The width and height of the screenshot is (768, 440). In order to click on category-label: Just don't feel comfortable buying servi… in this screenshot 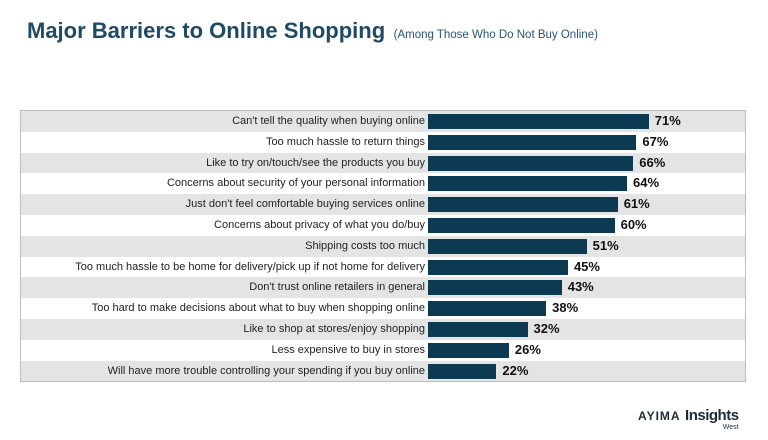, I will do `click(305, 204)`.